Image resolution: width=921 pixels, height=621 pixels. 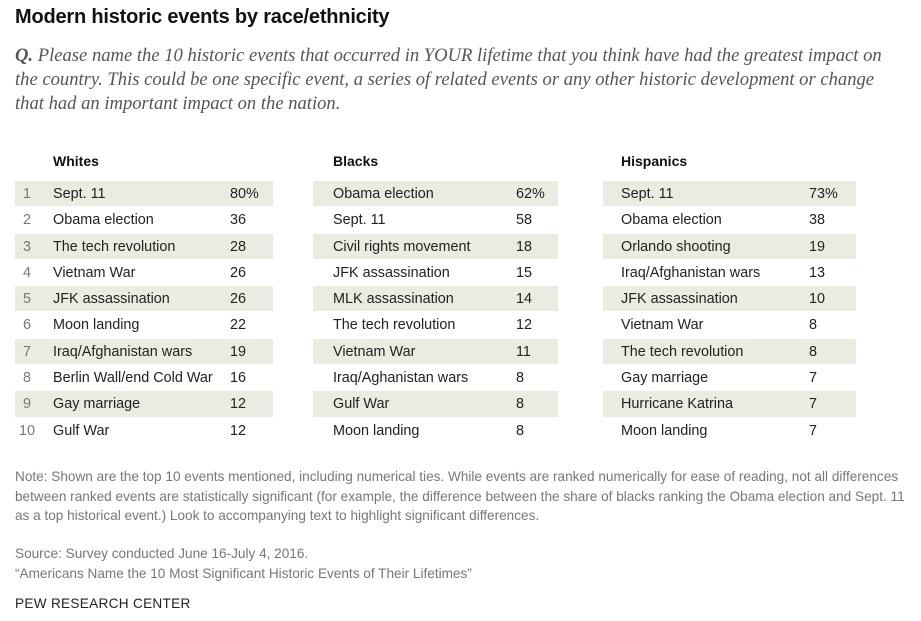 I want to click on table-row: Orlando shooting 19, so click(x=729, y=246).